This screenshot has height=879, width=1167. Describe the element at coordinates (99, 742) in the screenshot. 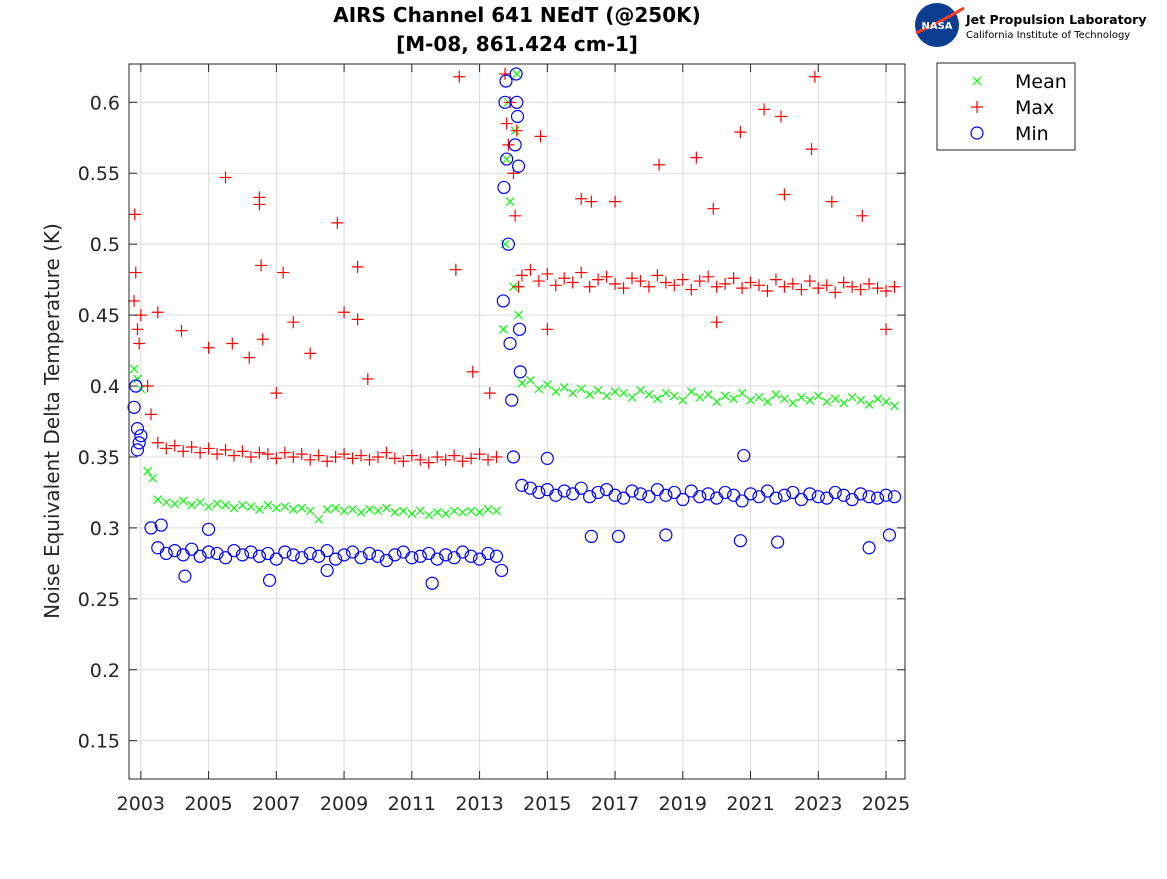

I see `y-tick-label: 0.15` at that location.